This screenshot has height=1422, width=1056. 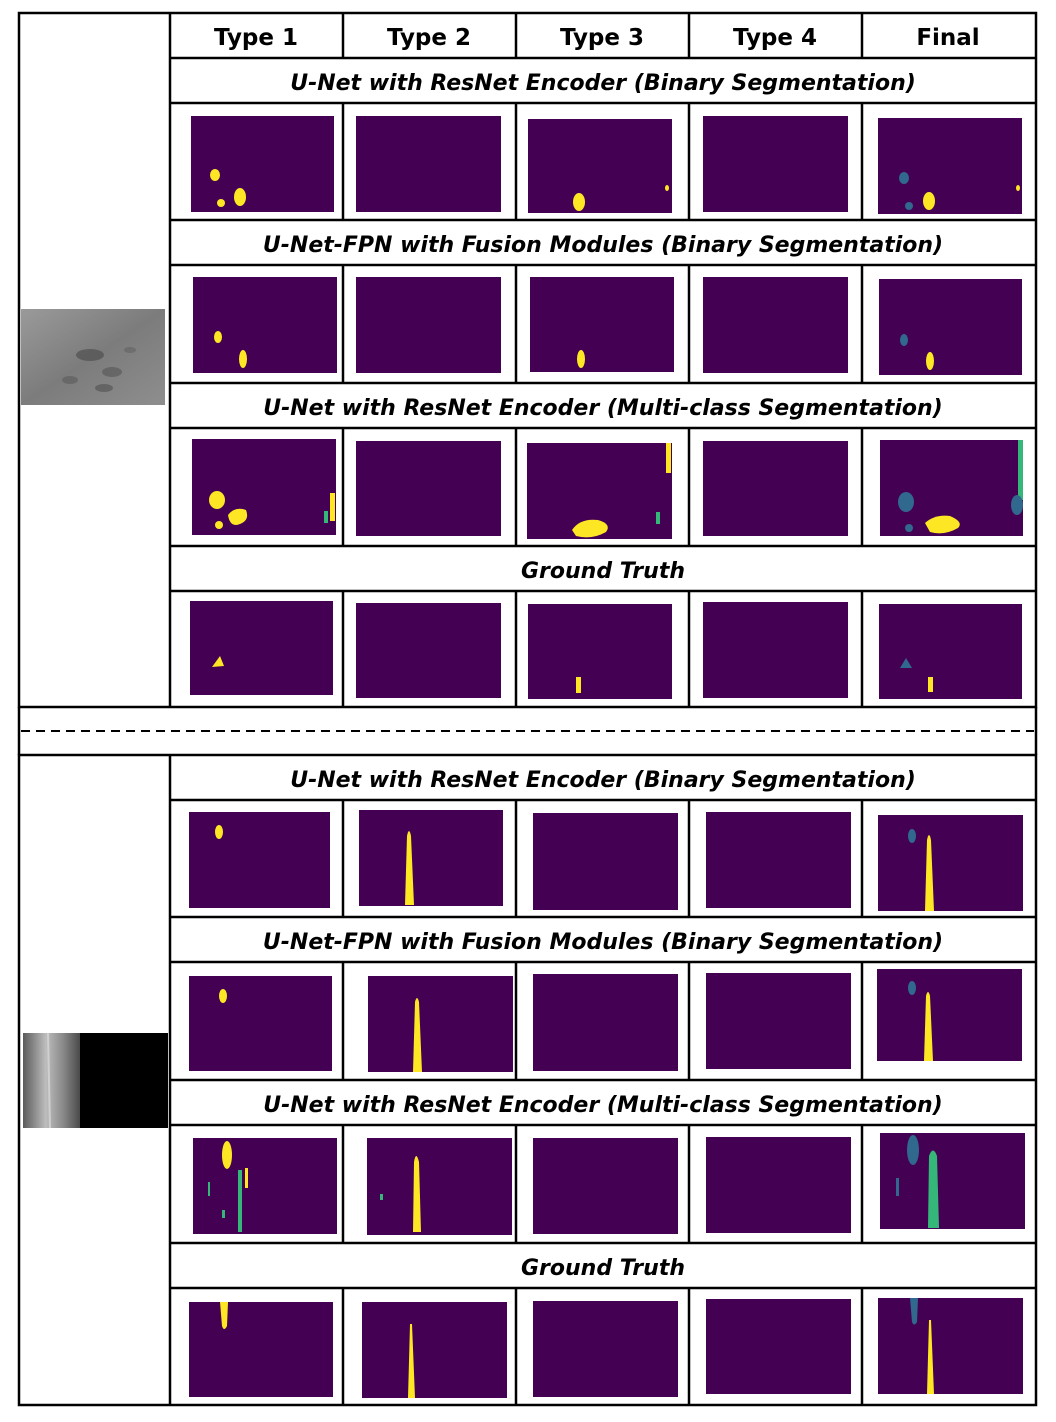 I want to click on column-header-final: Final, so click(x=947, y=38).